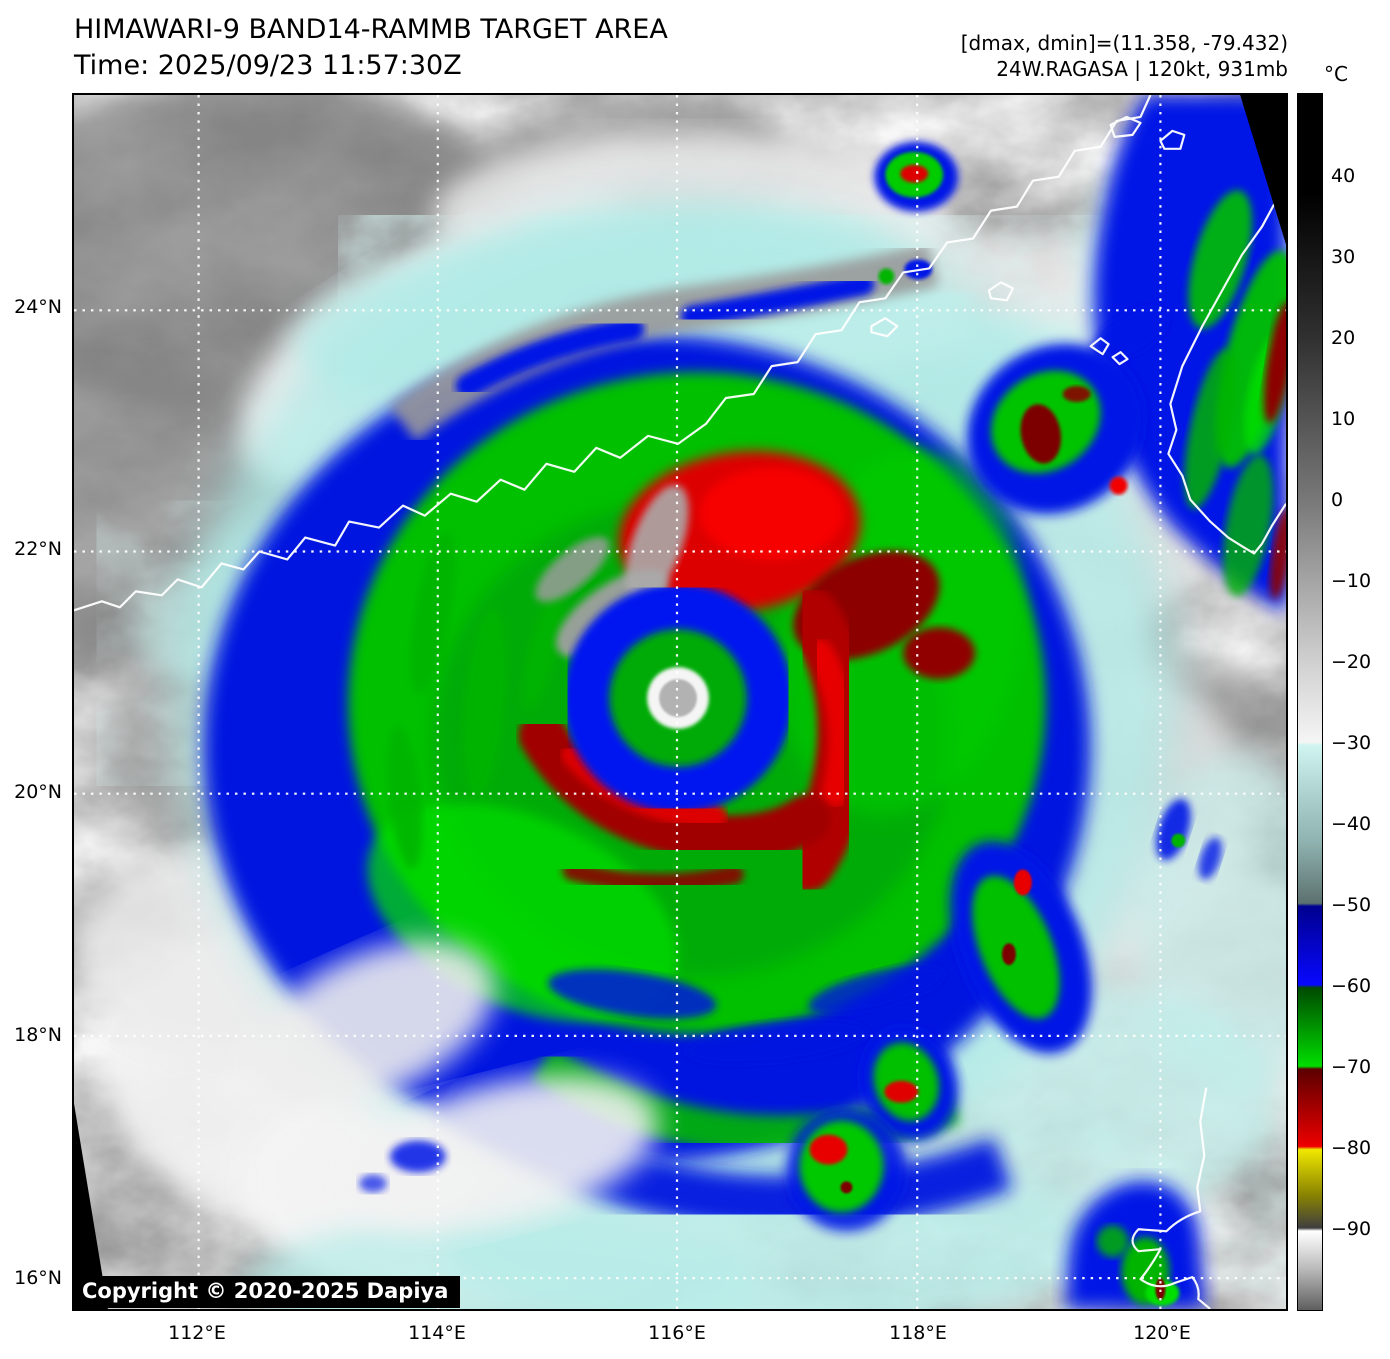 The height and width of the screenshot is (1359, 1390). I want to click on x-tick-116e: 116°E, so click(677, 1333).